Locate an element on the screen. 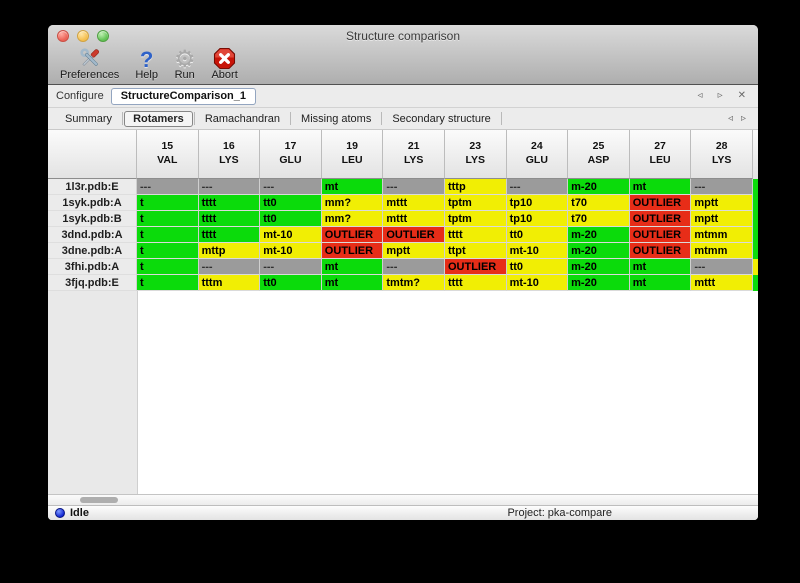  configure-name-field: StructureComparison_1 is located at coordinates (183, 96).